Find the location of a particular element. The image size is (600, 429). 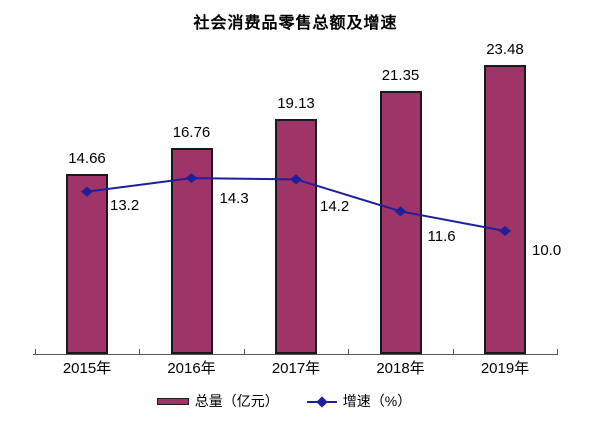

legend-item-total: 总量（亿元） is located at coordinates (217, 401).